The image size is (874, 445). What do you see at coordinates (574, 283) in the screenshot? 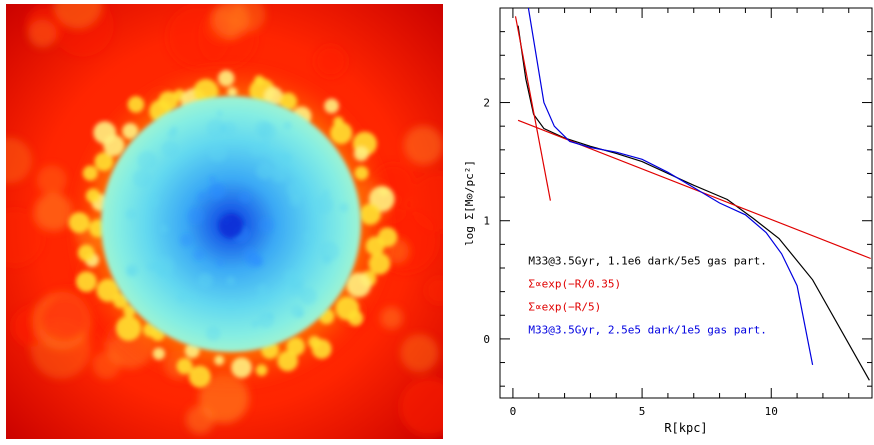
I see `legend-entry-1: Σ∝exp(−R/0.35)` at bounding box center [574, 283].